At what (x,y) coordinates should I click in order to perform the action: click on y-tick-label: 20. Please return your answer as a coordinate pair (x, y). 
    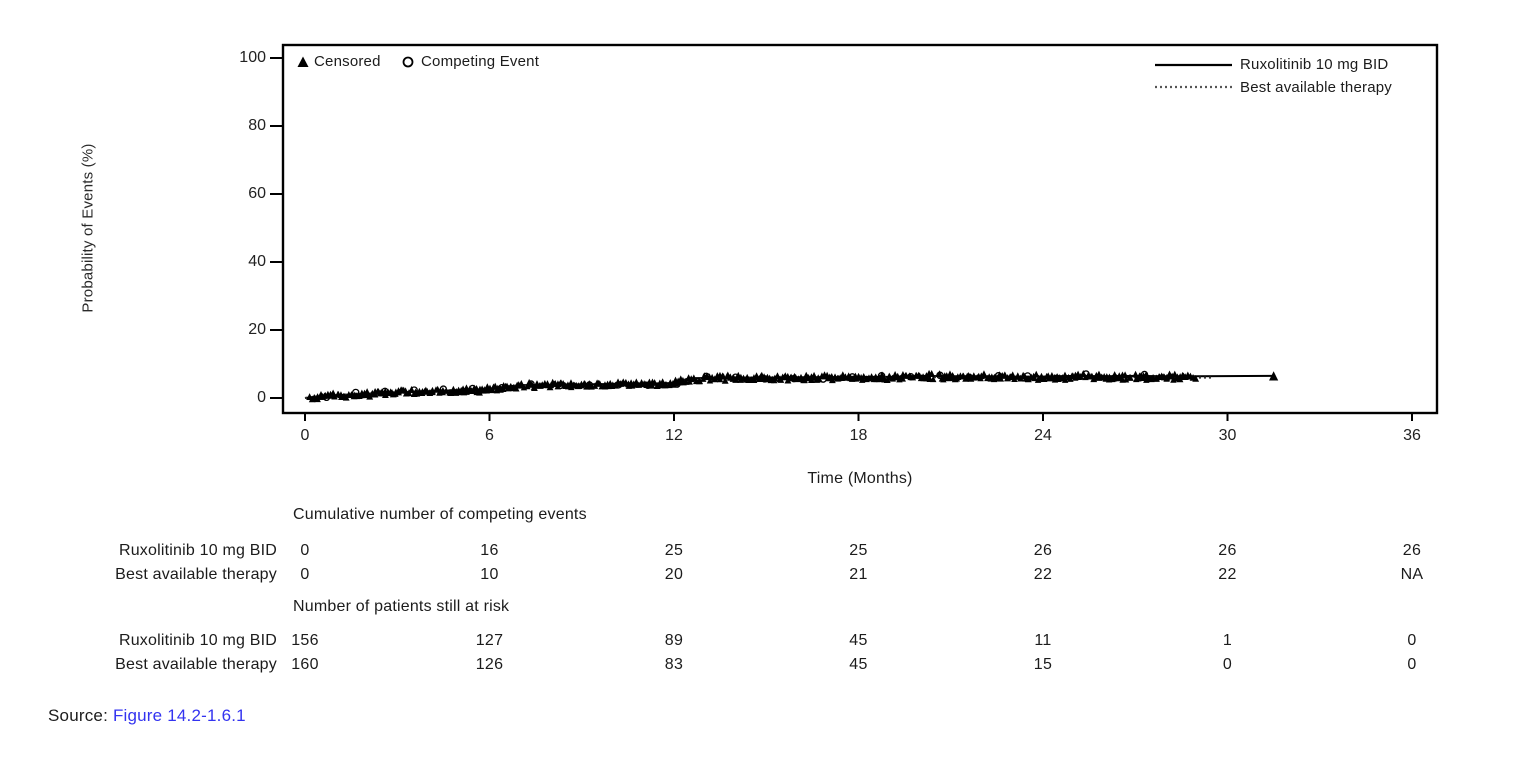
    Looking at the image, I should click on (257, 329).